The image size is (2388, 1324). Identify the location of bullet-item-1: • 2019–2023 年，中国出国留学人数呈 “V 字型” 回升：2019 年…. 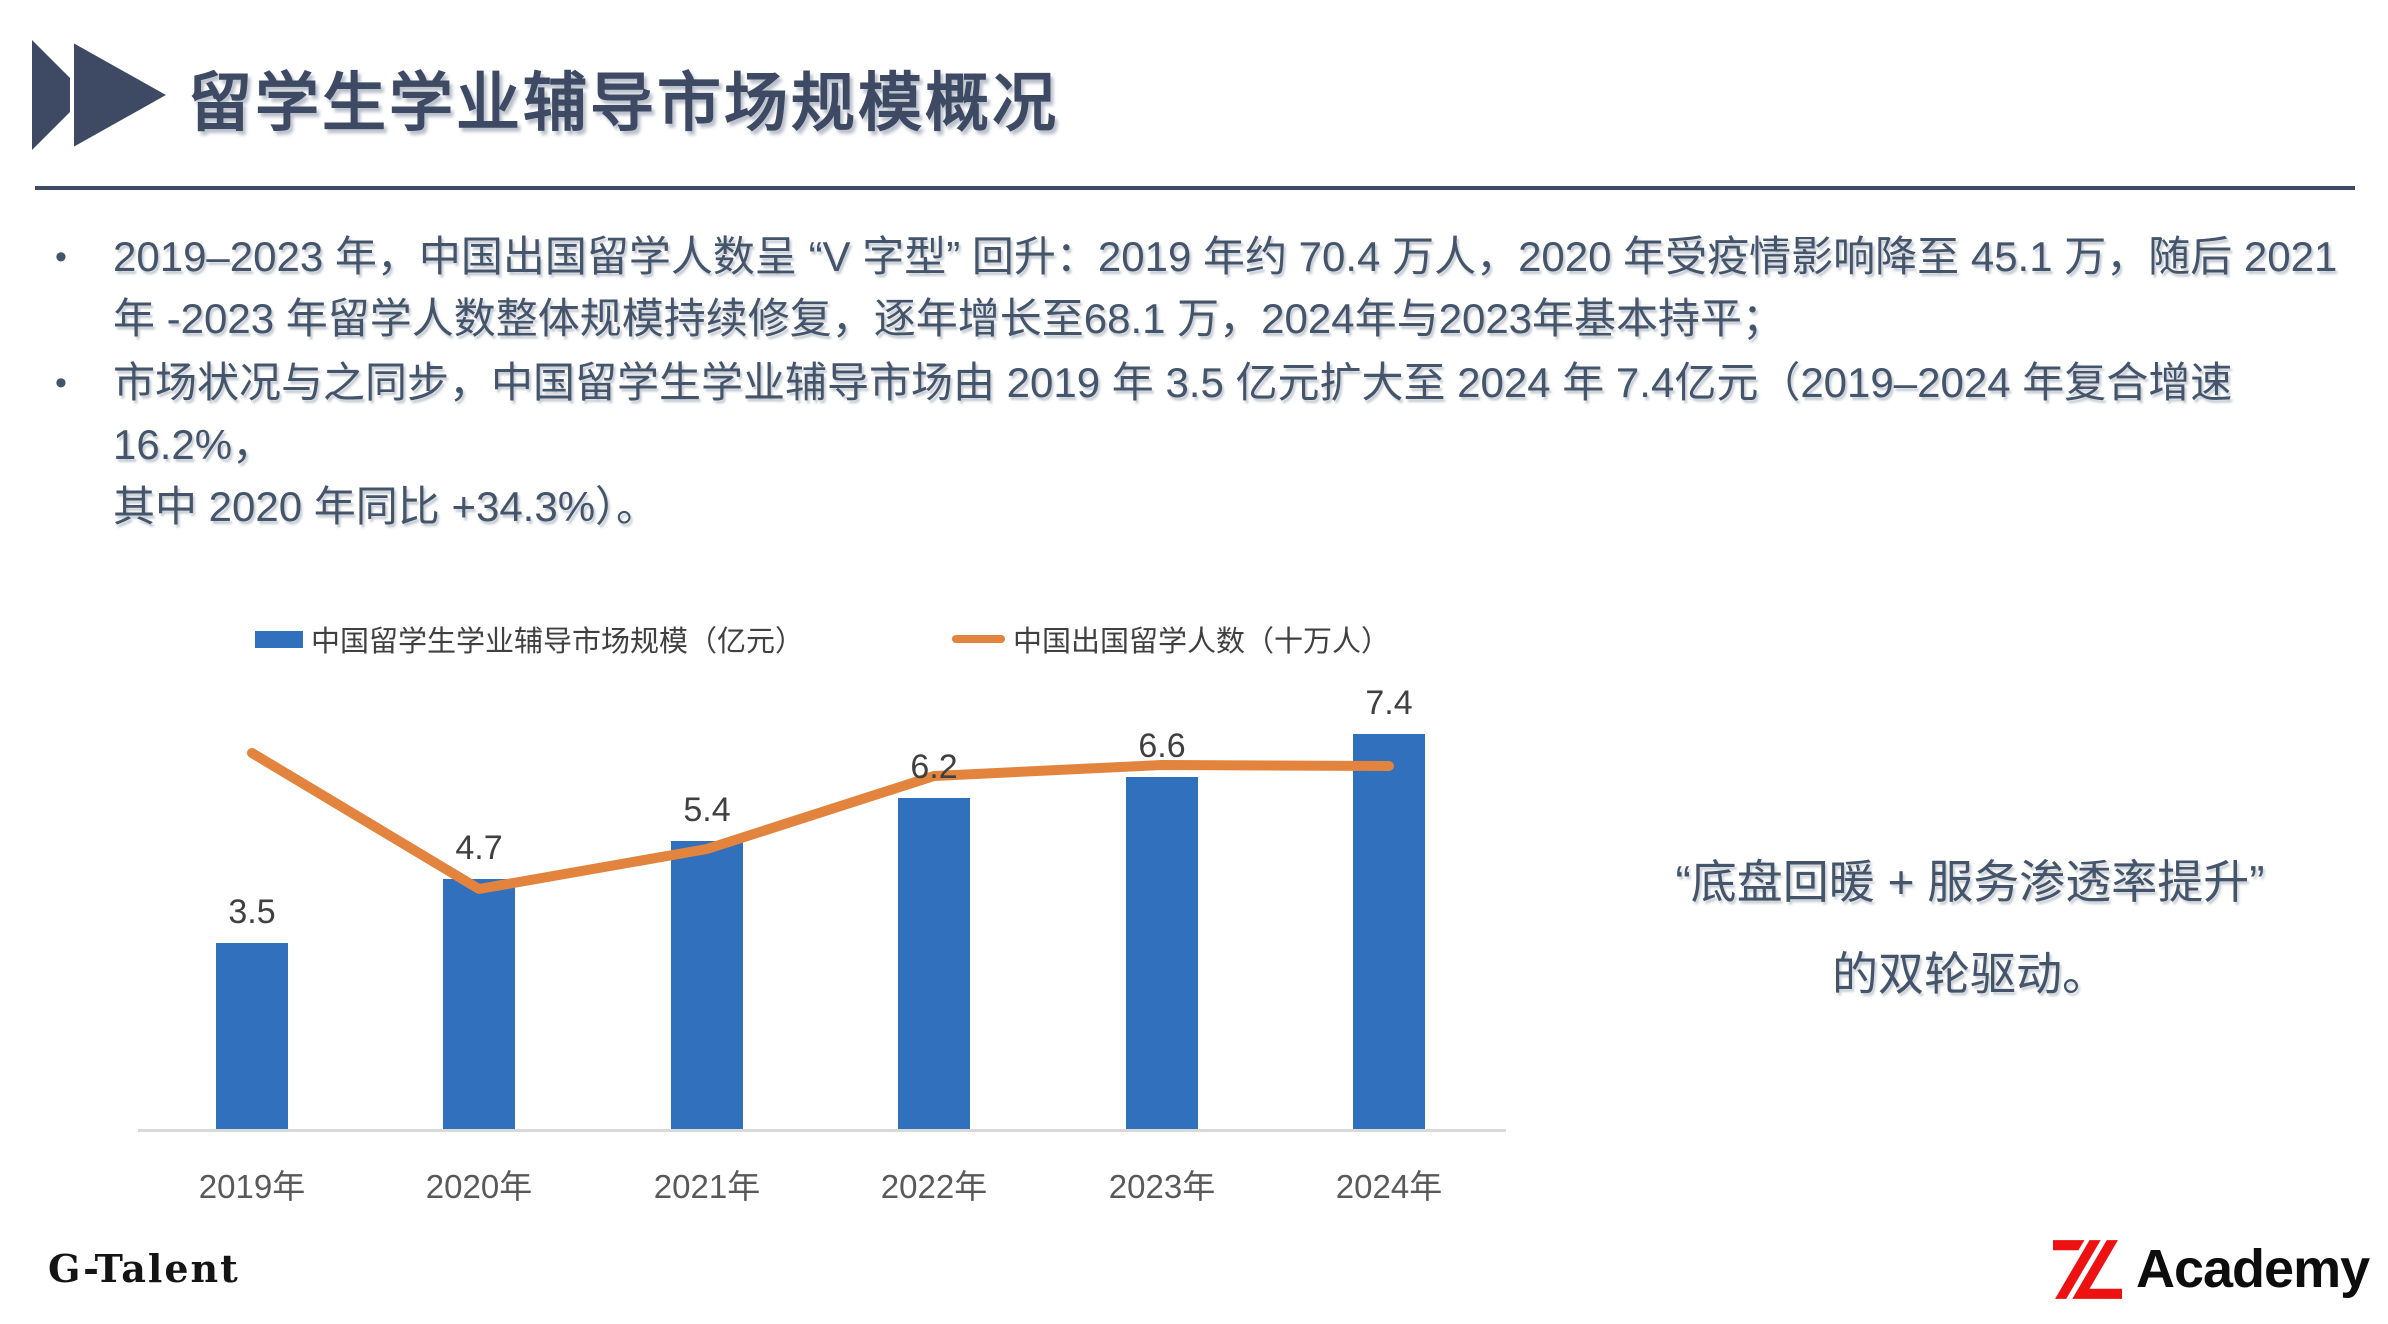
(1200, 288).